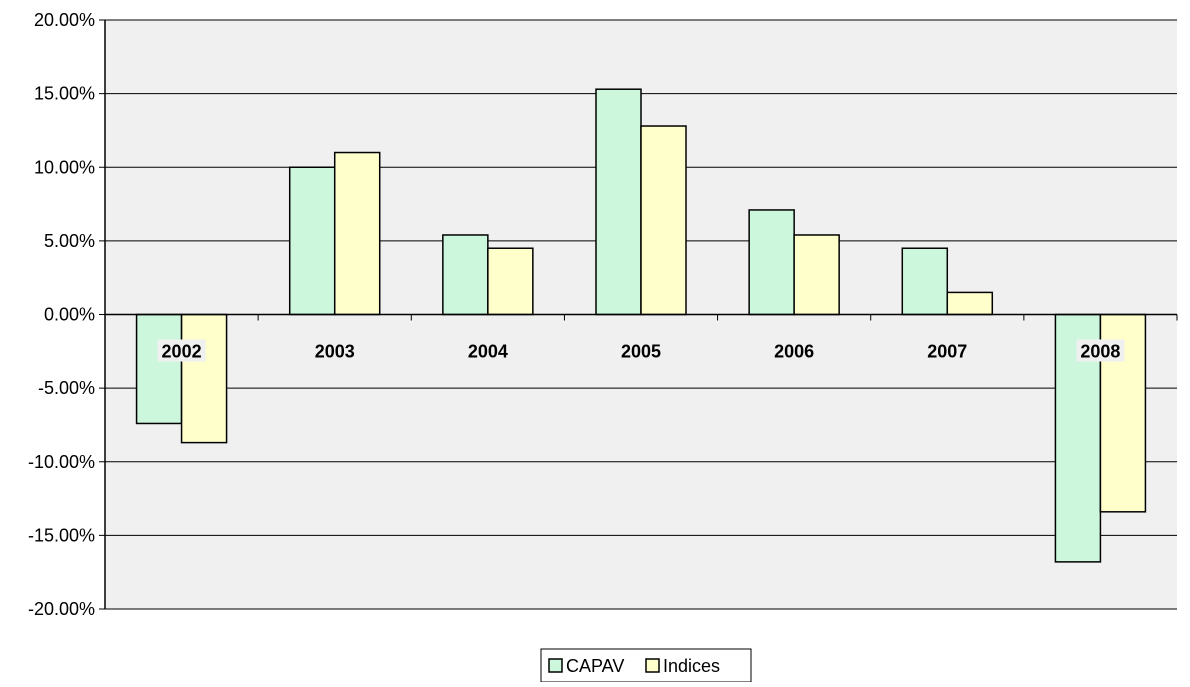 This screenshot has height=687, width=1190. What do you see at coordinates (61, 462) in the screenshot?
I see `y-tick-label-6: -10.00%` at bounding box center [61, 462].